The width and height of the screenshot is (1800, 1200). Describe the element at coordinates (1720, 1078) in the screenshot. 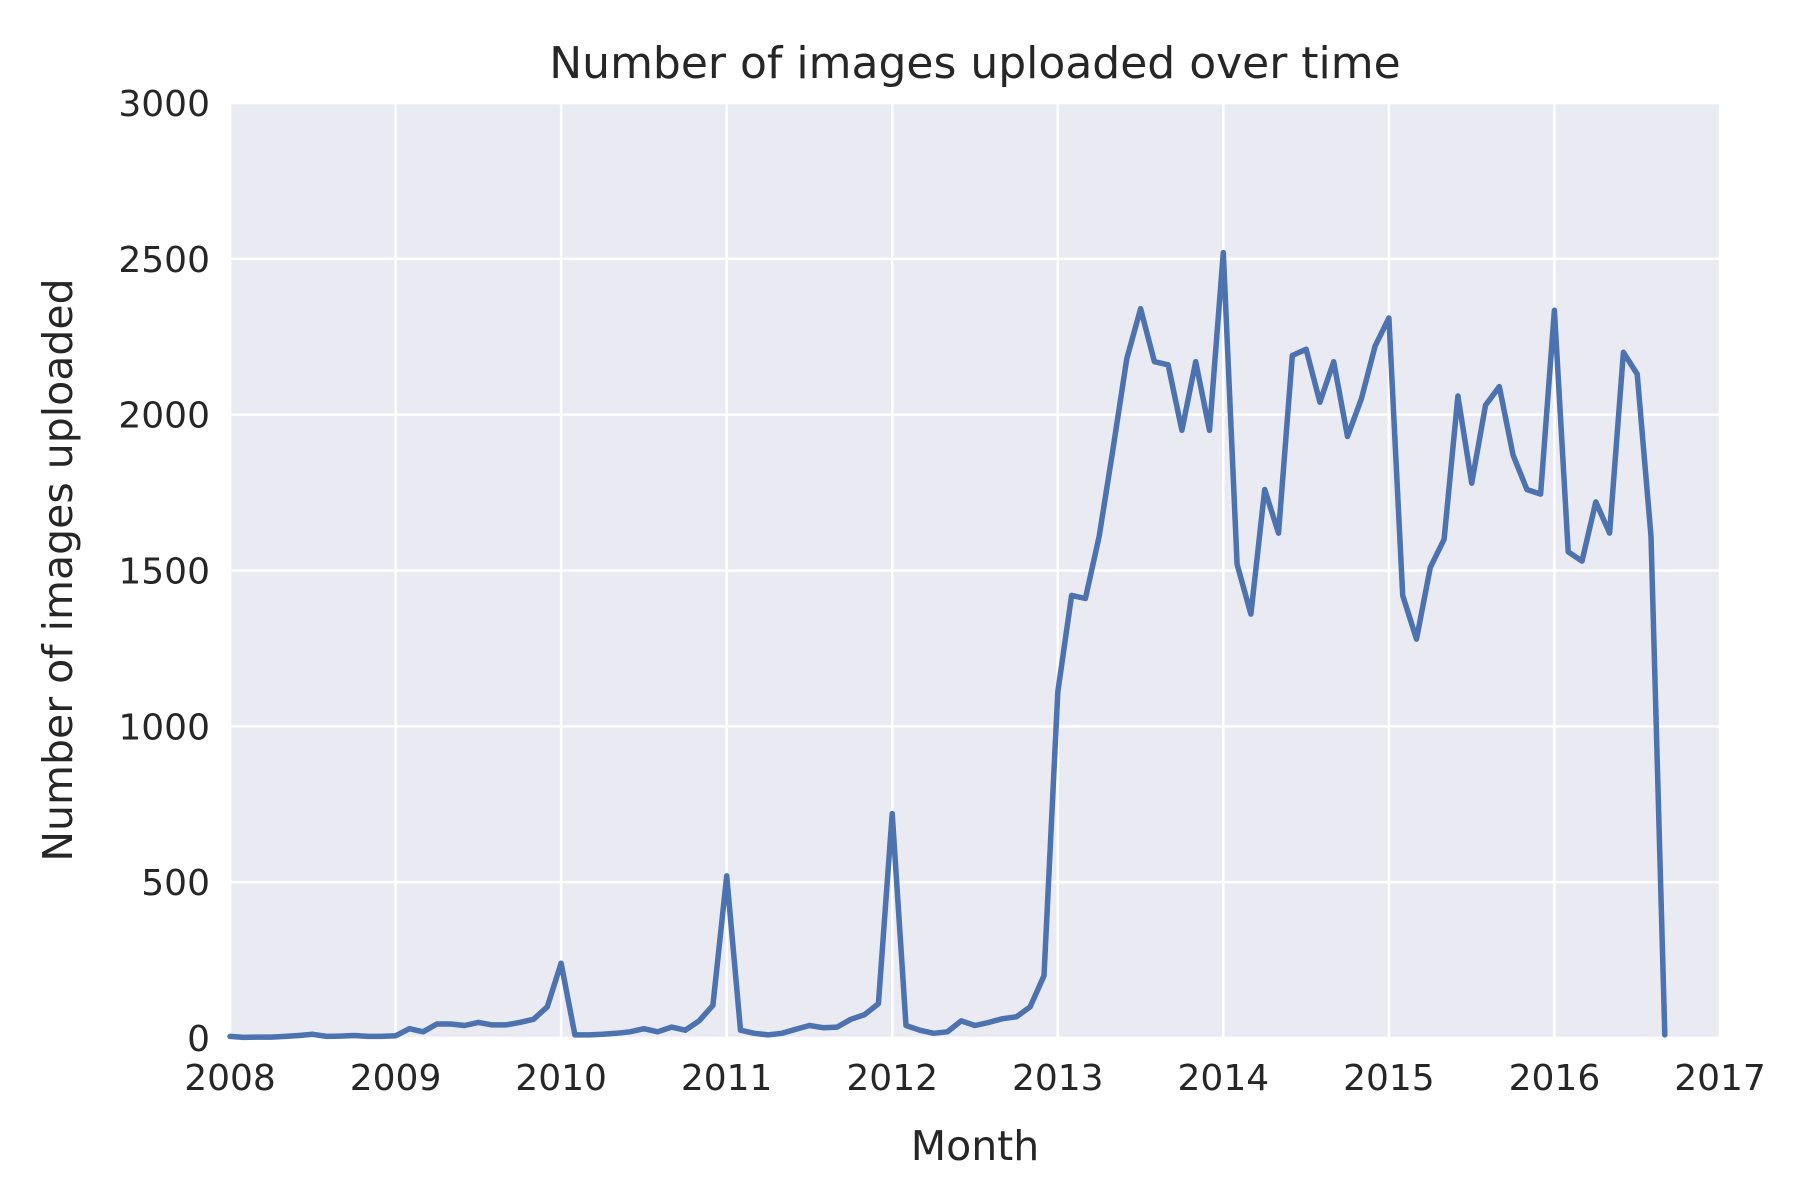

I see `x-tick-label: 2017` at that location.